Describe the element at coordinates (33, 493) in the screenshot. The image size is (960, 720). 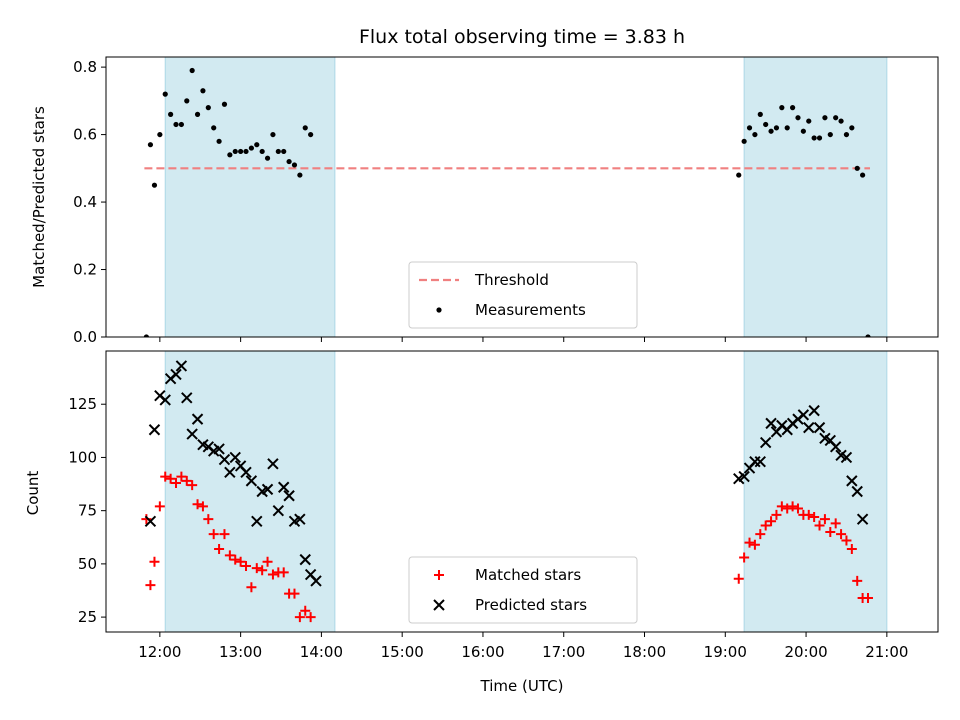
I see `bottom-y-axis-label: Count` at that location.